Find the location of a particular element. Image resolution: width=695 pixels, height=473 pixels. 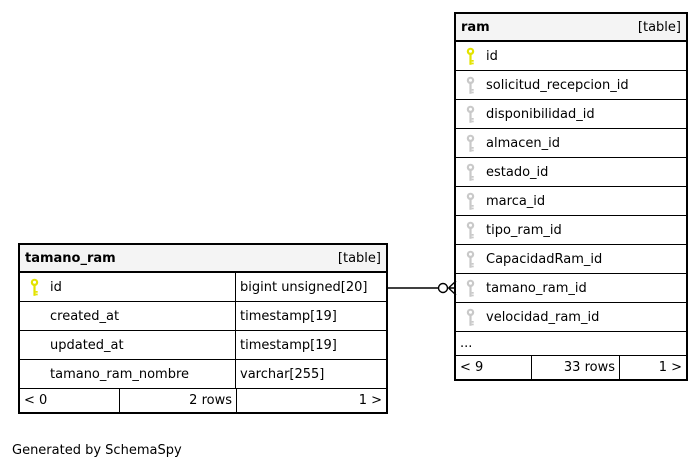

table-footer: < 9 33 rows 1 > is located at coordinates (571, 367).